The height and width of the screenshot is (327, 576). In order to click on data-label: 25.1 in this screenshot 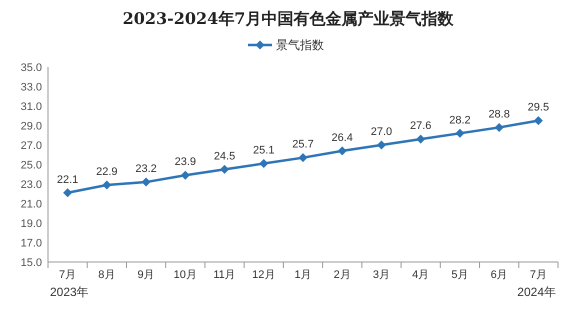, I will do `click(263, 150)`.